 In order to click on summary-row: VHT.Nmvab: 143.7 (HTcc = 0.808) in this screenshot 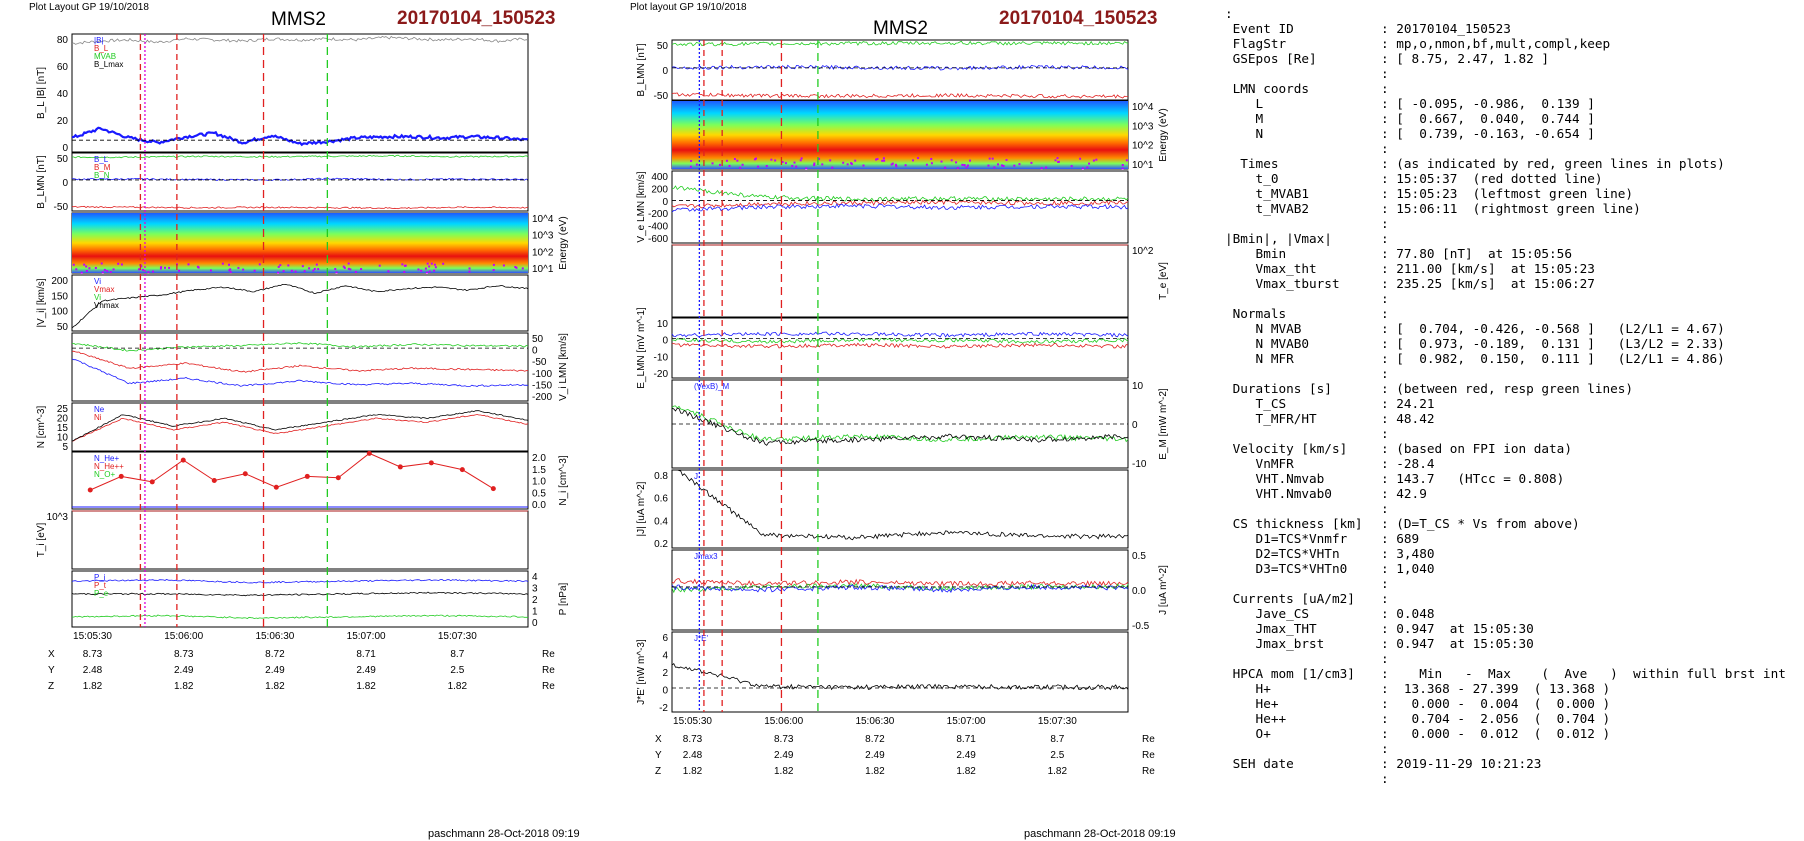, I will do `click(1512, 478)`.